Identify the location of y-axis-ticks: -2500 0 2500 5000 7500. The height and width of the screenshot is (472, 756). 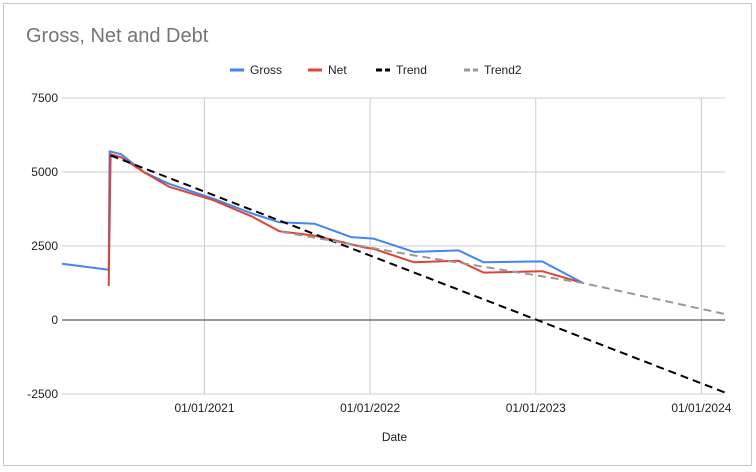
(42, 246).